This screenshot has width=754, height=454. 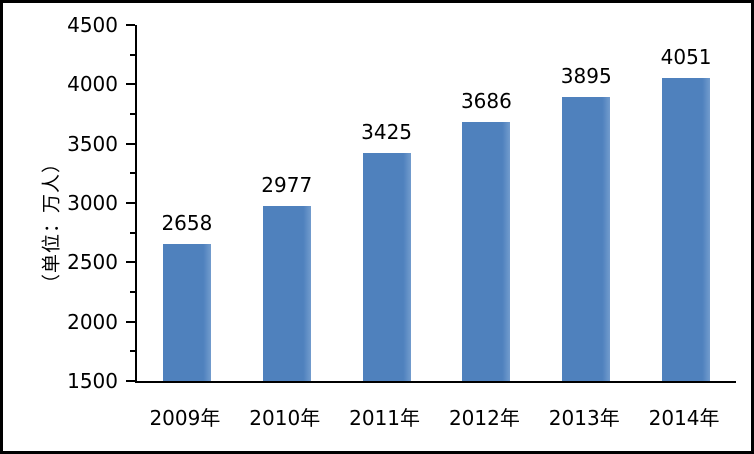 I want to click on y-tick-label: 1500, so click(x=92, y=381).